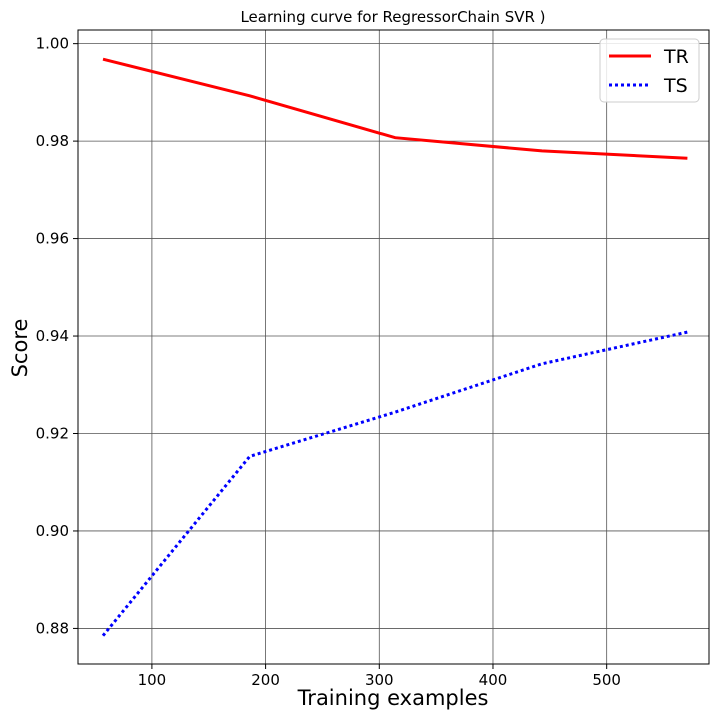 The width and height of the screenshot is (720, 724). Describe the element at coordinates (392, 17) in the screenshot. I see `chart-title: Learning curve for RegressorChain SVR )` at that location.